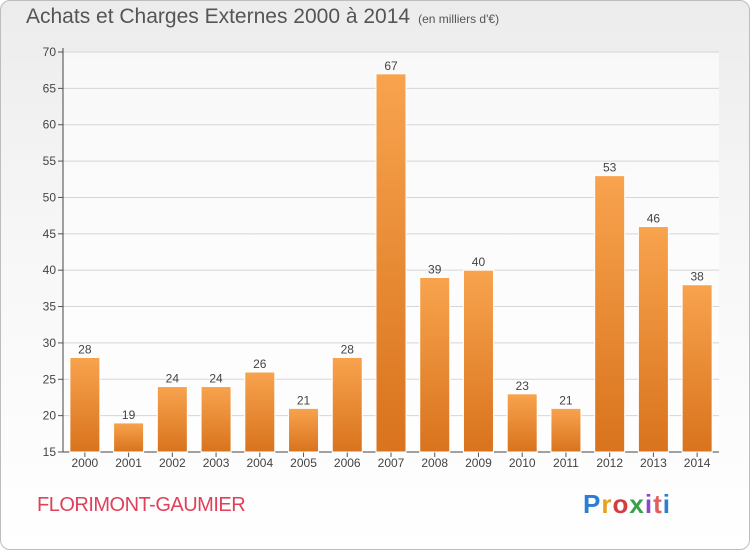 Image resolution: width=750 pixels, height=550 pixels. What do you see at coordinates (391, 463) in the screenshot?
I see `x-tick-label: 2007` at bounding box center [391, 463].